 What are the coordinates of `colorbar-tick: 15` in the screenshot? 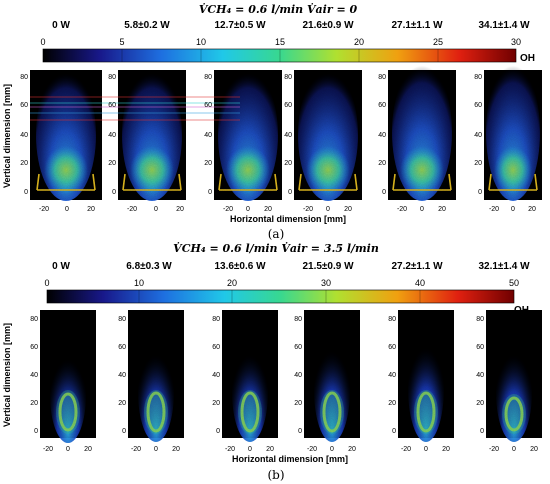 It's located at (280, 42).